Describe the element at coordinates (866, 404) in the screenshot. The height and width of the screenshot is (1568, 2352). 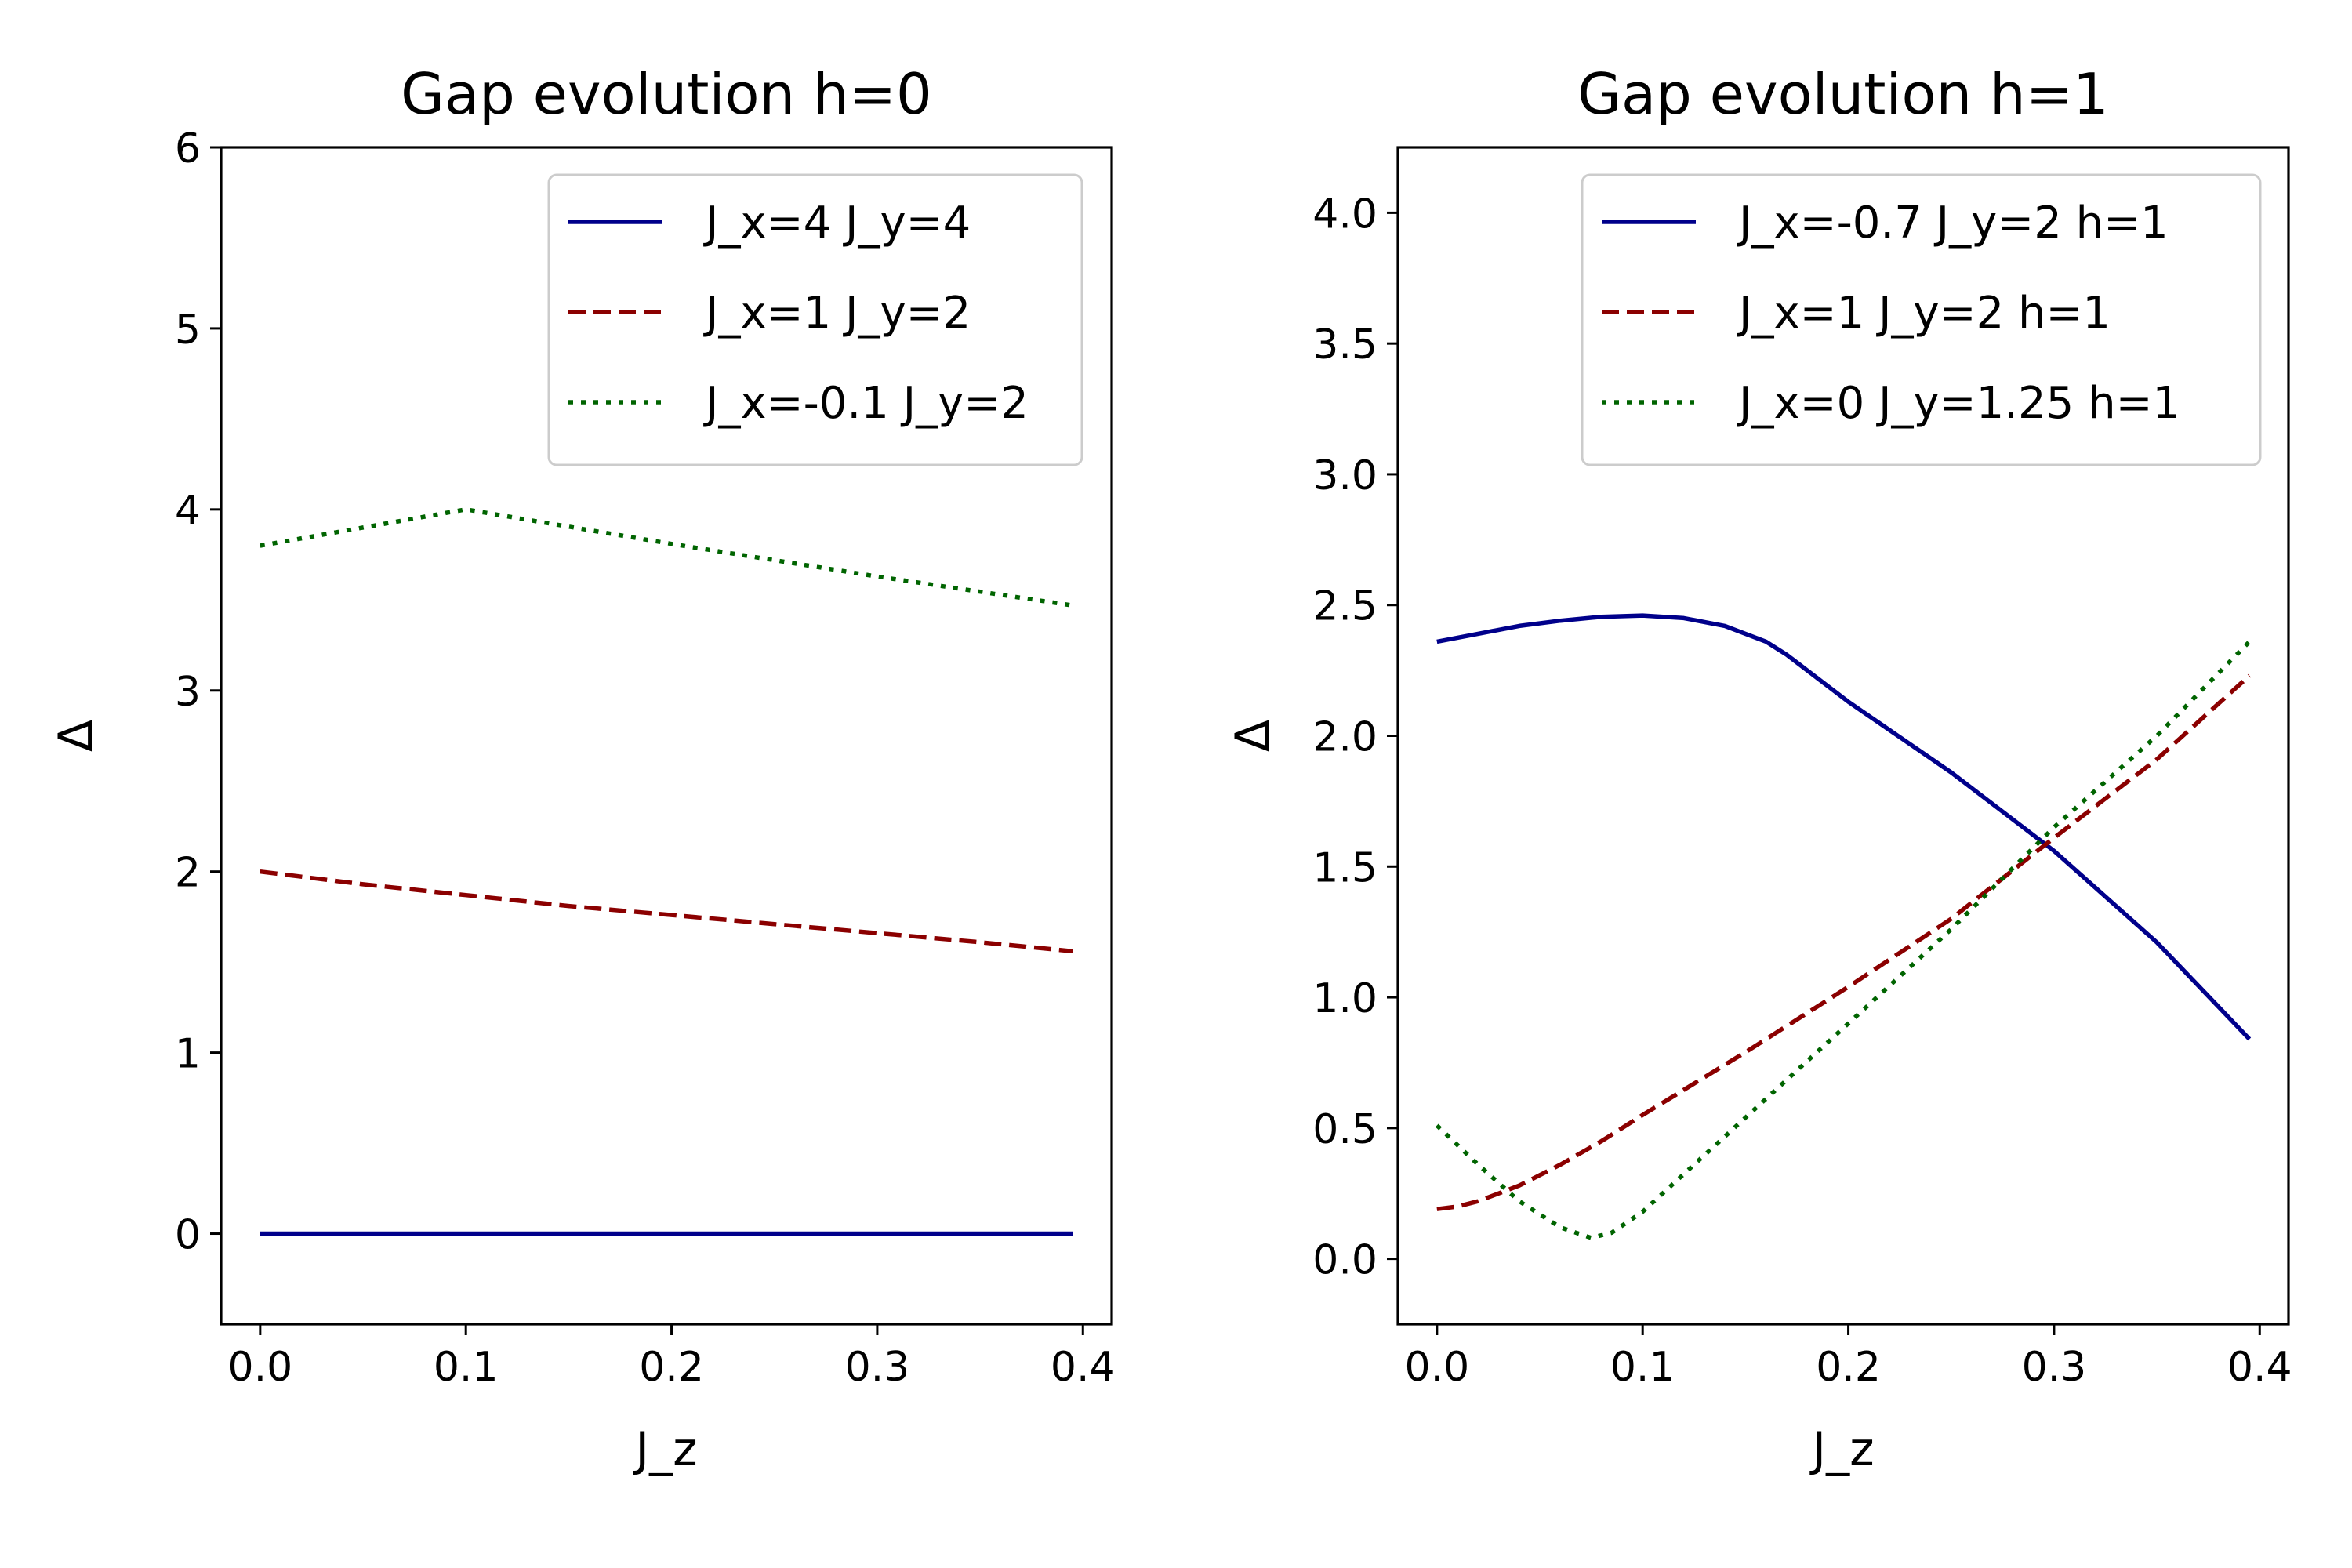
I see `legend-label-3: J_x=-0.1 J_y=2` at that location.